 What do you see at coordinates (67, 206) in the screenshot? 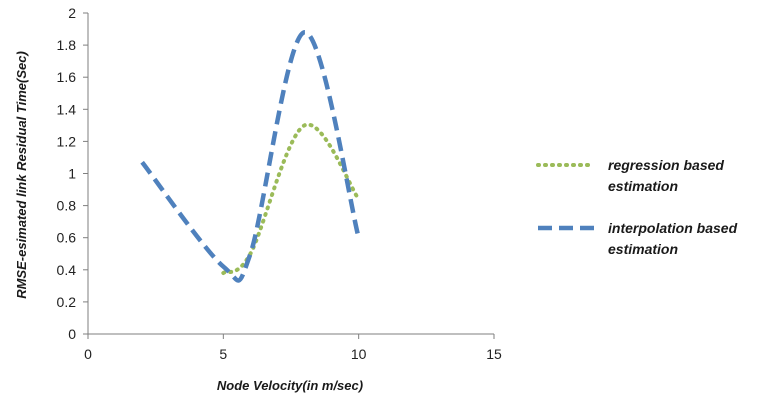
I see `y-tick-label: 0.8` at bounding box center [67, 206].